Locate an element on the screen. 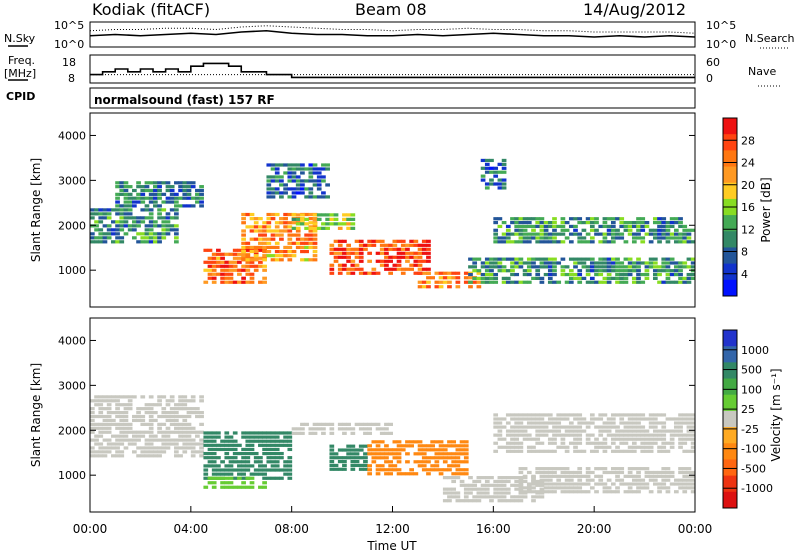 The image size is (800, 554). frequency-strip-frame is located at coordinates (392, 69).